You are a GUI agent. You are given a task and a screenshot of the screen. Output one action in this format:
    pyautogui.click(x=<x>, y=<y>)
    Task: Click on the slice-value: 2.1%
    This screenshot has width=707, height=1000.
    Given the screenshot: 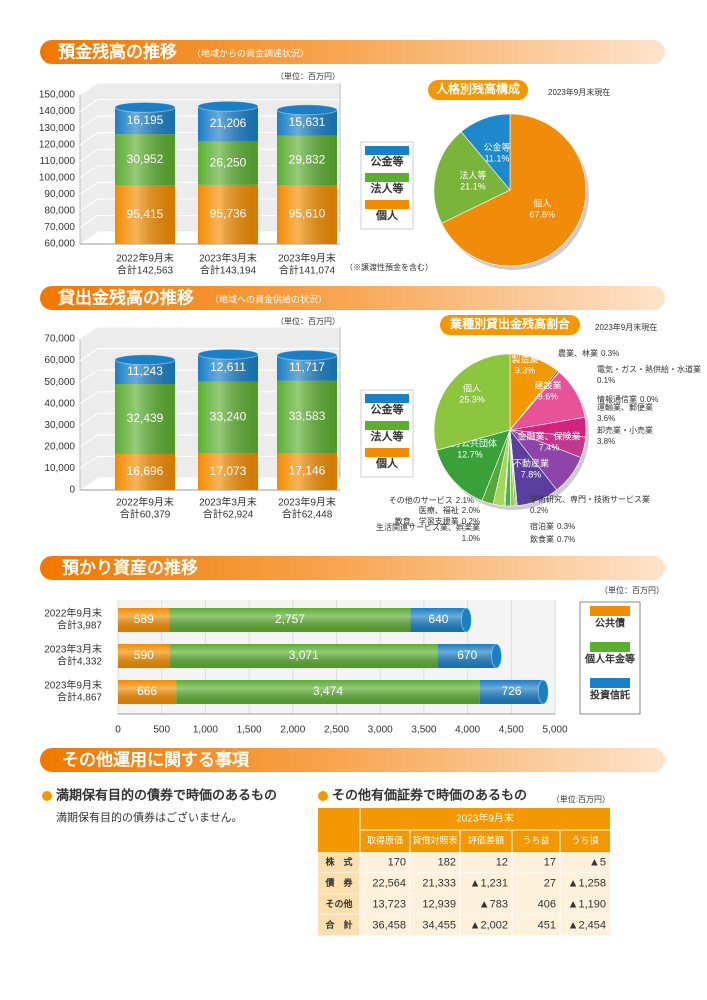 What is the action you would take?
    pyautogui.click(x=465, y=500)
    